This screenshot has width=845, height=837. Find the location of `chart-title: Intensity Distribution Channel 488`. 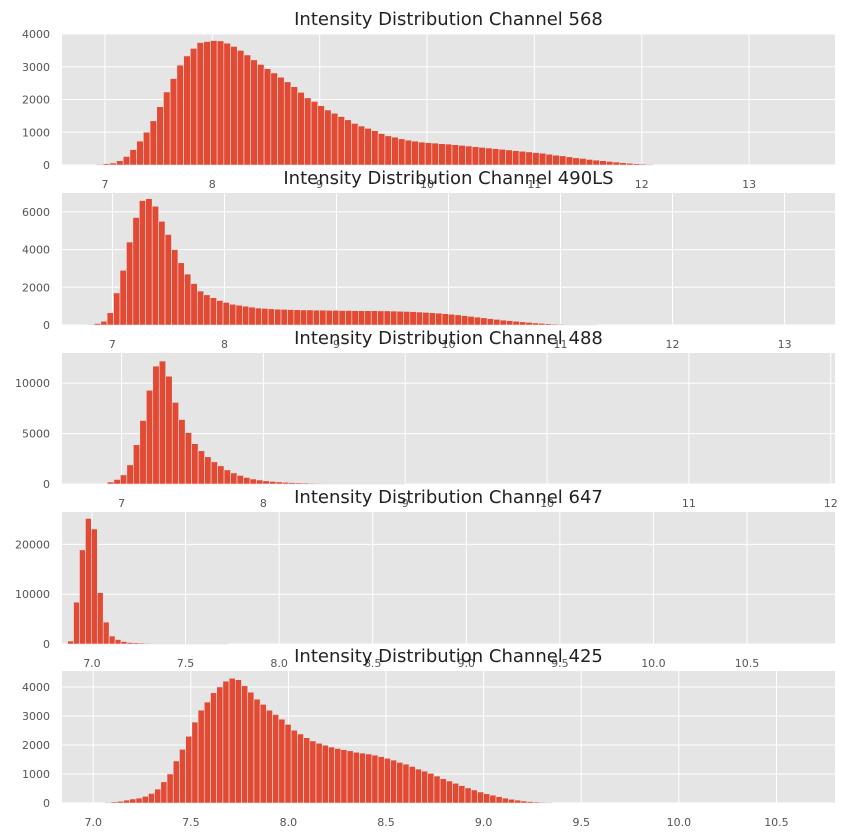

chart-title: Intensity Distribution Channel 488 is located at coordinates (448, 338).